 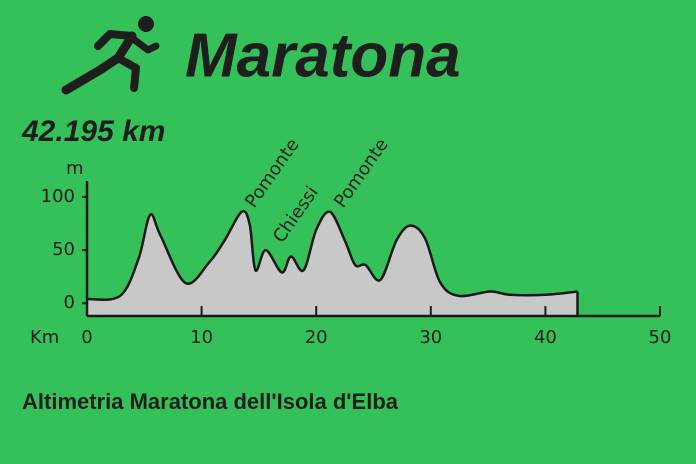 What do you see at coordinates (75, 168) in the screenshot?
I see `y-axis-label: m` at bounding box center [75, 168].